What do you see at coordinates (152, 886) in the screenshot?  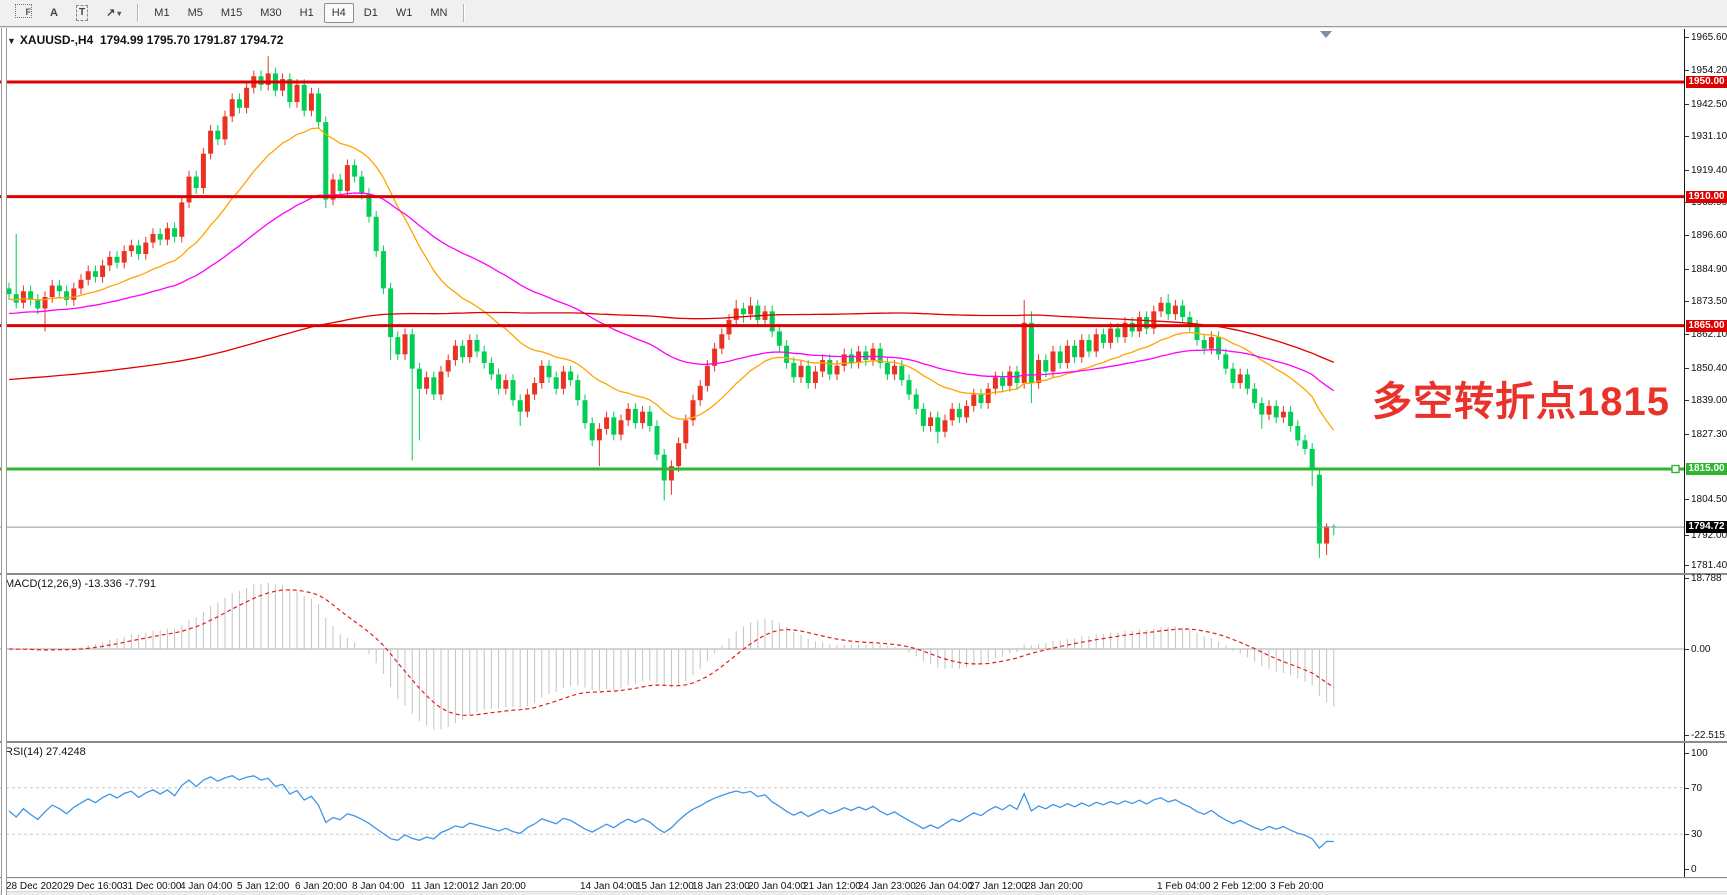 I see `time-label: 31 Dec 00:00` at bounding box center [152, 886].